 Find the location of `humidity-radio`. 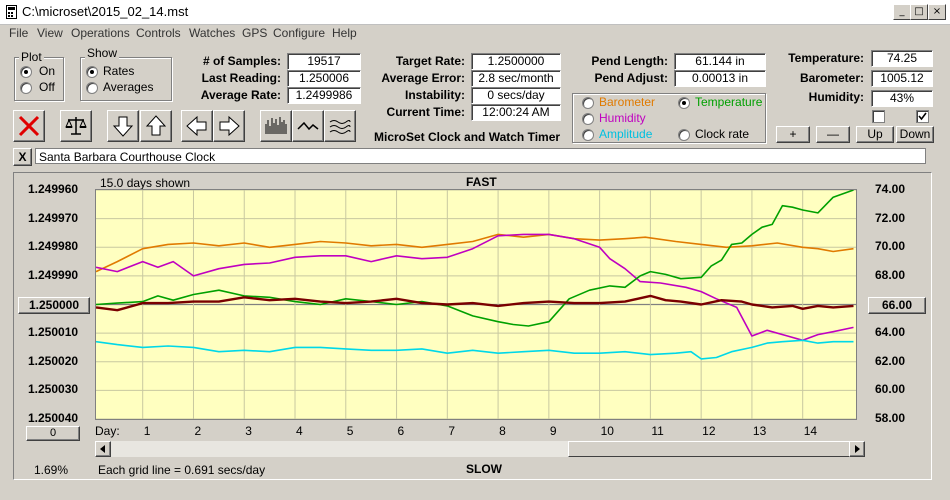

humidity-radio is located at coordinates (588, 119).